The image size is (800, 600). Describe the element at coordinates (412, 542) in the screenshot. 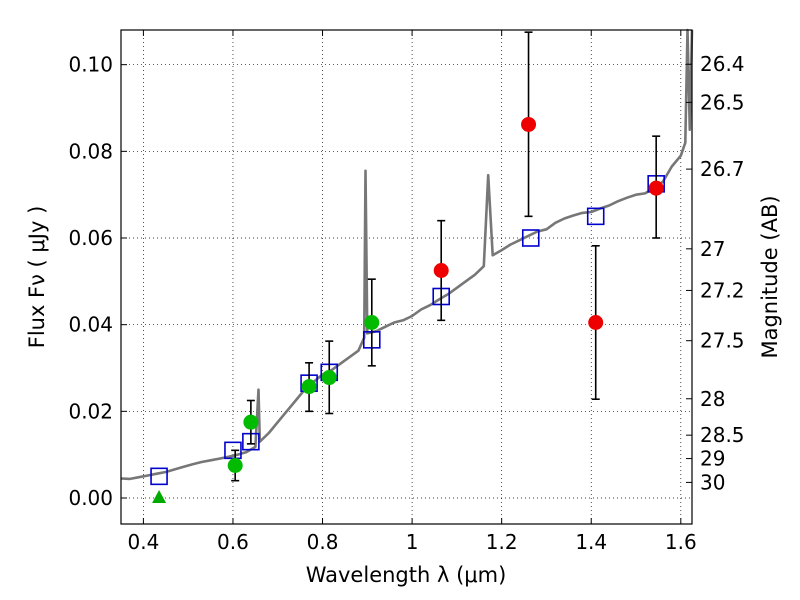

I see `x-tick-label: 1` at that location.